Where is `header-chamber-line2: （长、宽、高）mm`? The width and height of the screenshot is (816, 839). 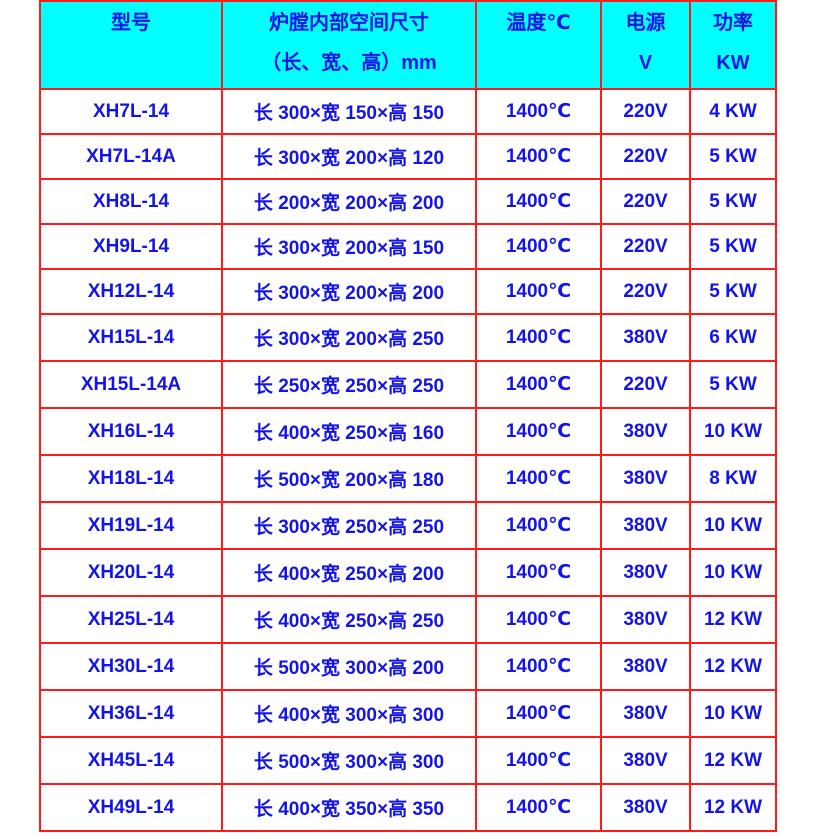
header-chamber-line2: （长、宽、高）mm is located at coordinates (349, 63).